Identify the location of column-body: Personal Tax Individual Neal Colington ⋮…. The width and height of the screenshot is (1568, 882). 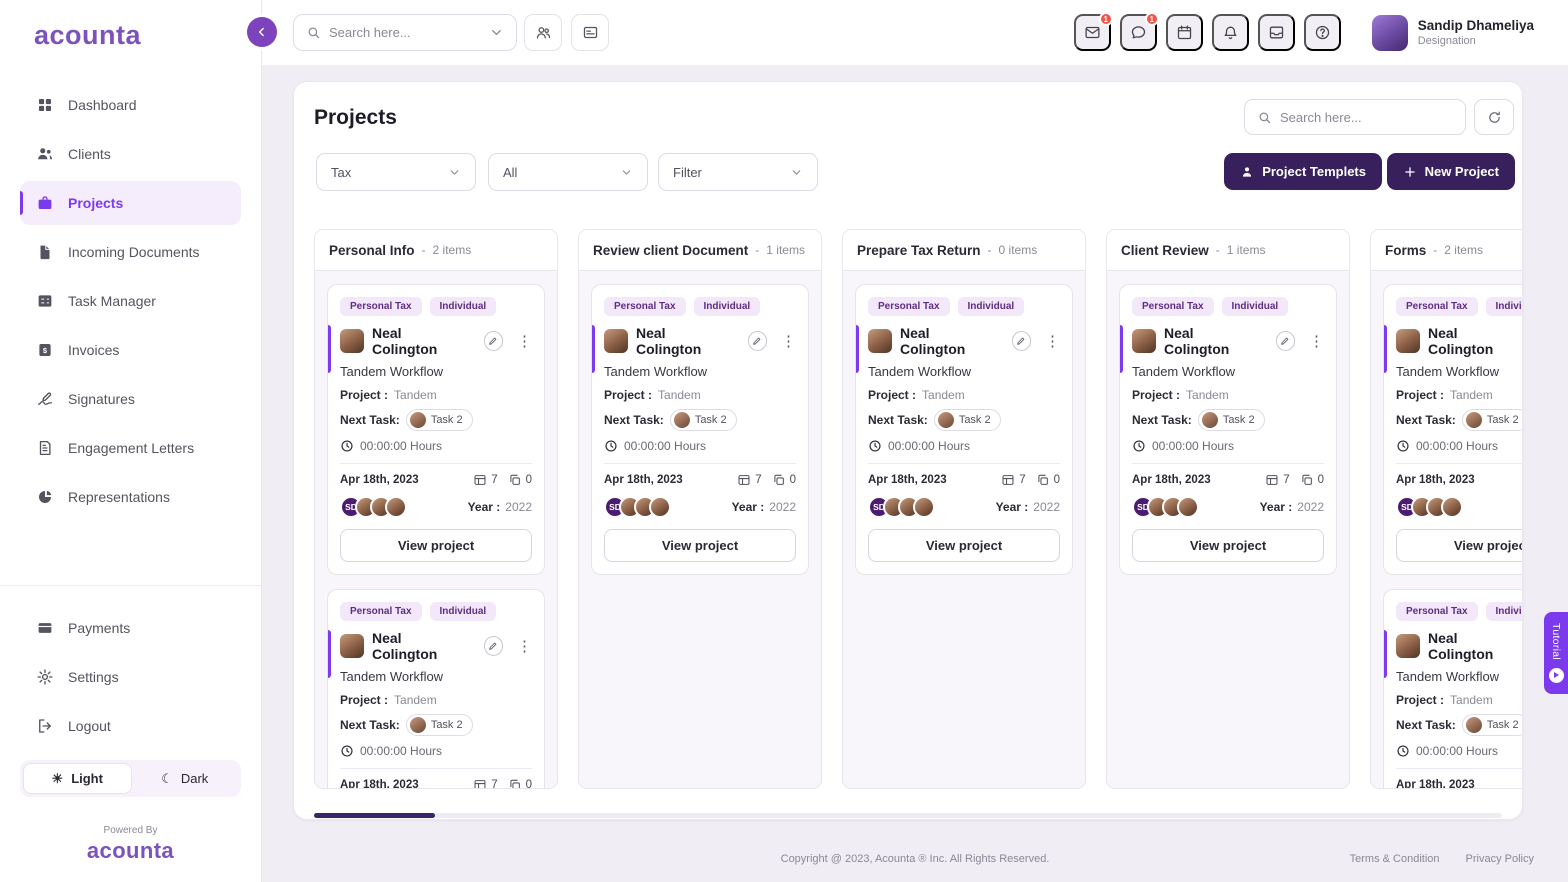
(1228, 429).